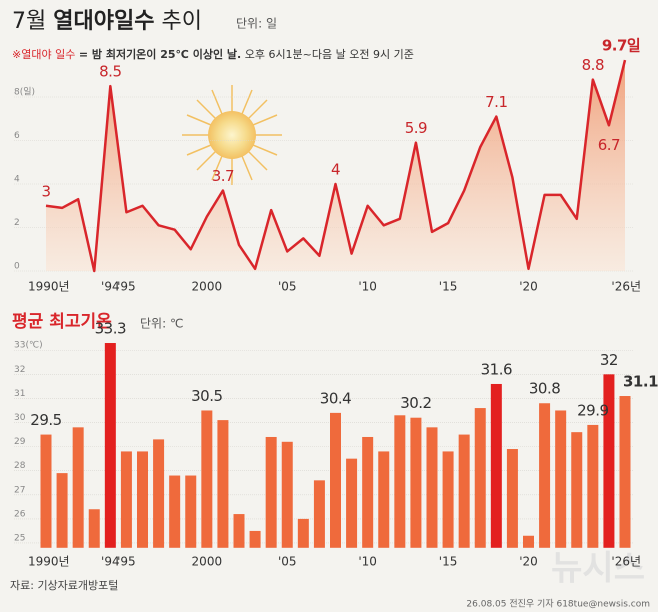  Describe the element at coordinates (110, 72) in the screenshot. I see `value-label: 8.5` at that location.